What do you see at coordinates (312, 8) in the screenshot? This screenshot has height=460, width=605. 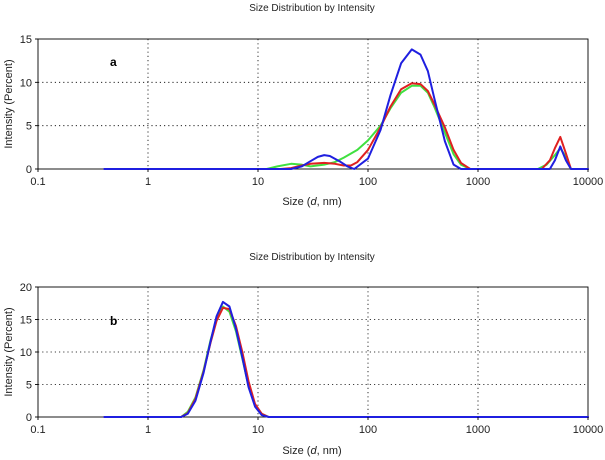 I see `chart-a-title: Size Distribution by Intensity` at bounding box center [312, 8].